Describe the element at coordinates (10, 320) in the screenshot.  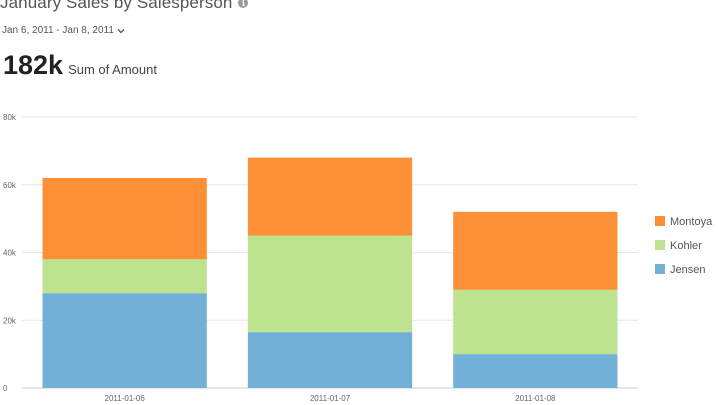
I see `y-tick-label: 20k` at that location.